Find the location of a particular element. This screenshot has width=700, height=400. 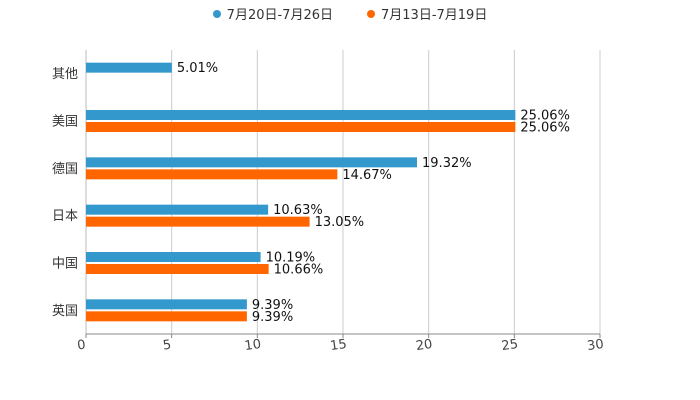

y-category-label: 英国 is located at coordinates (65, 311).